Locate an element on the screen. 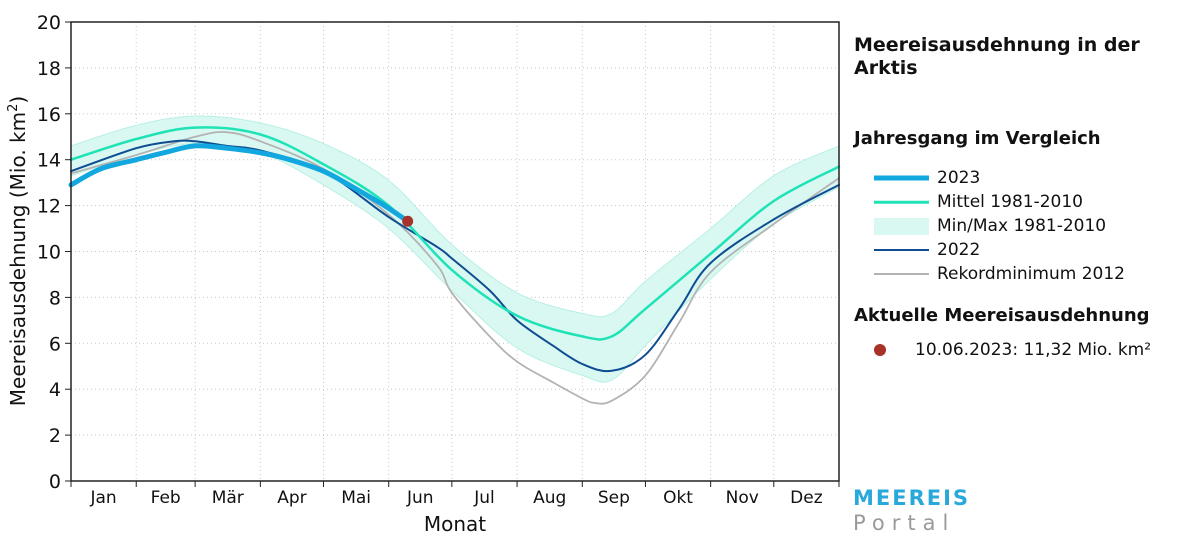 Image resolution: width=1200 pixels, height=542 pixels. legend-heading: Jahresgang im Vergleich is located at coordinates (977, 138).